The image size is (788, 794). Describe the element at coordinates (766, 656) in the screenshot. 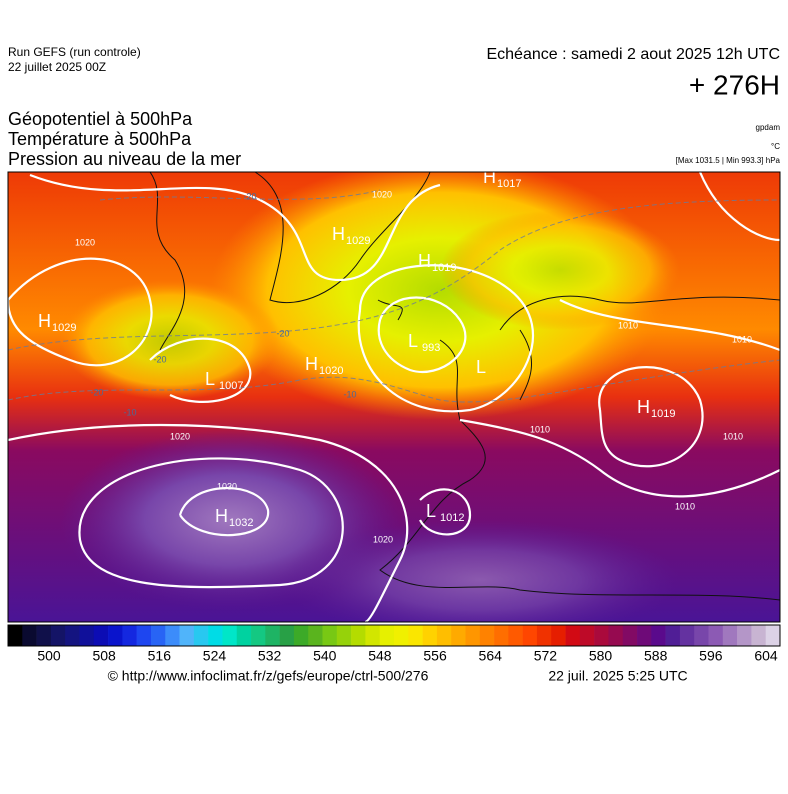

I see `colorbar-tick-label: 604` at that location.